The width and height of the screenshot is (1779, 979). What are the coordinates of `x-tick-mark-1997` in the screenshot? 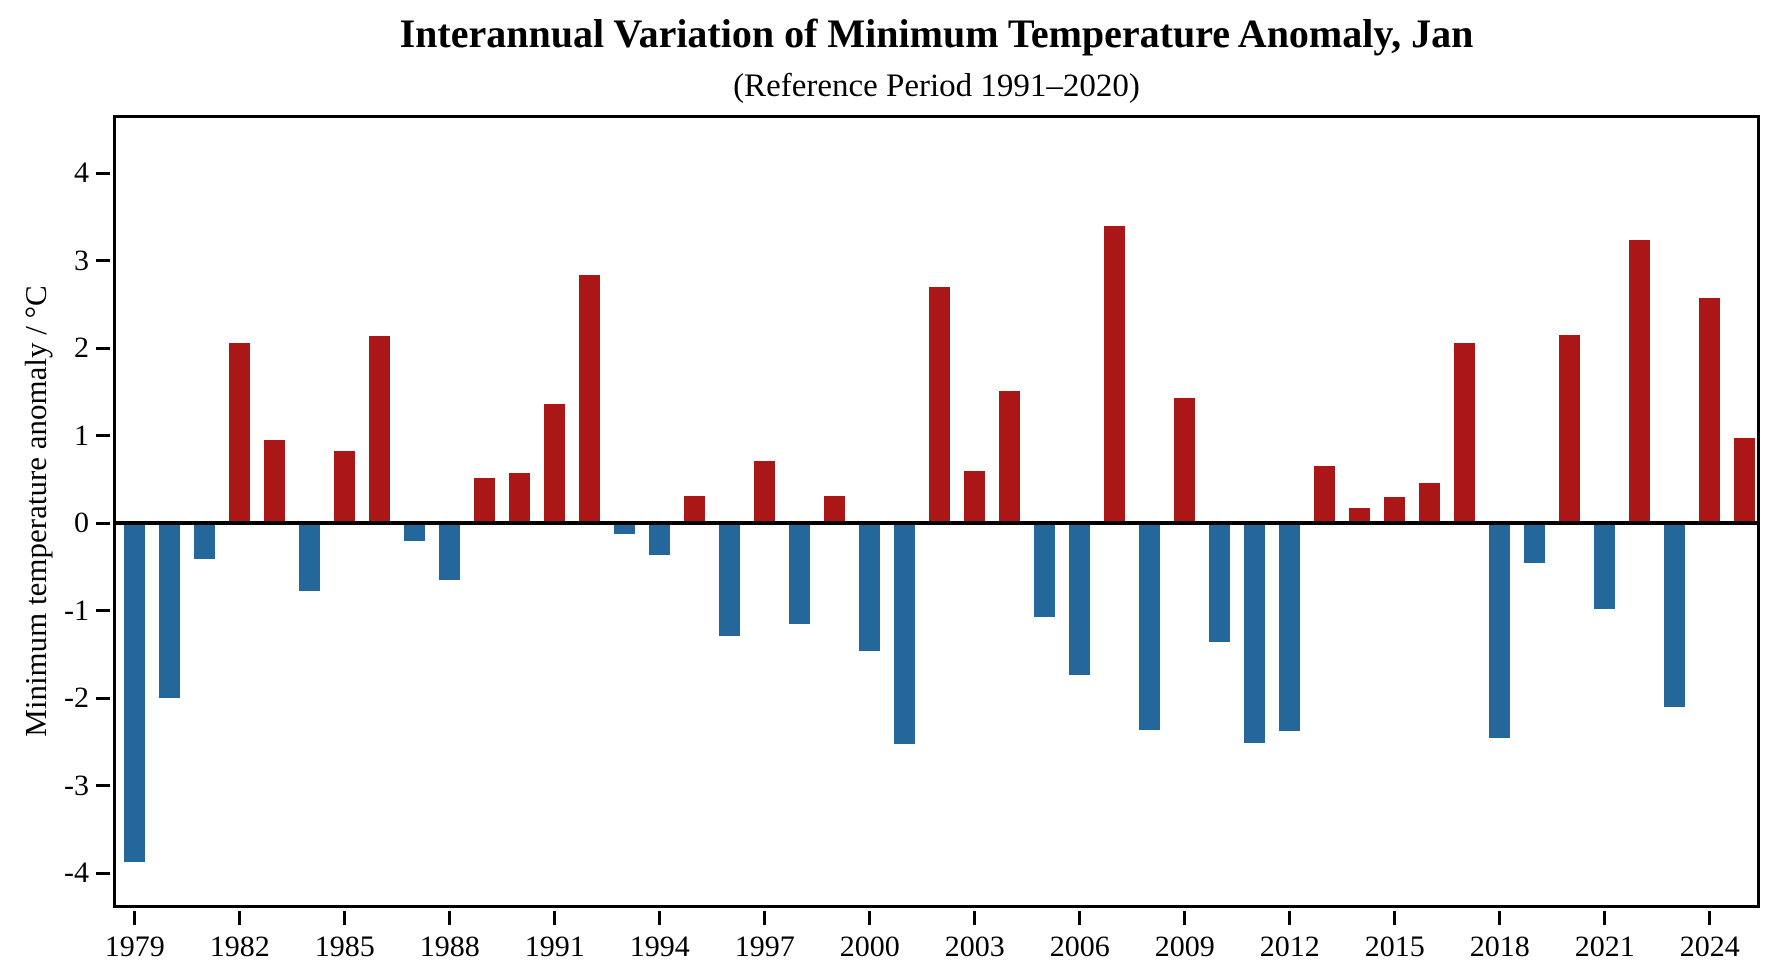 It's located at (765, 918).